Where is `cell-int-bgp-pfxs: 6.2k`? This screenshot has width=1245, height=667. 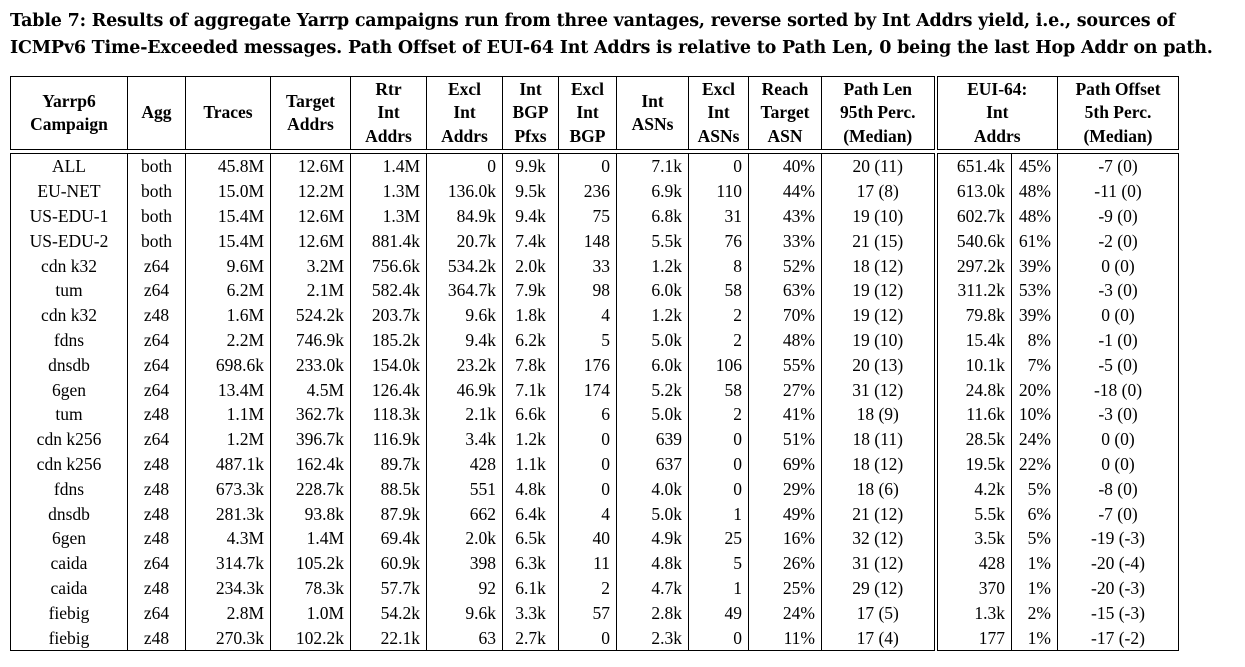 cell-int-bgp-pfxs: 6.2k is located at coordinates (530, 340).